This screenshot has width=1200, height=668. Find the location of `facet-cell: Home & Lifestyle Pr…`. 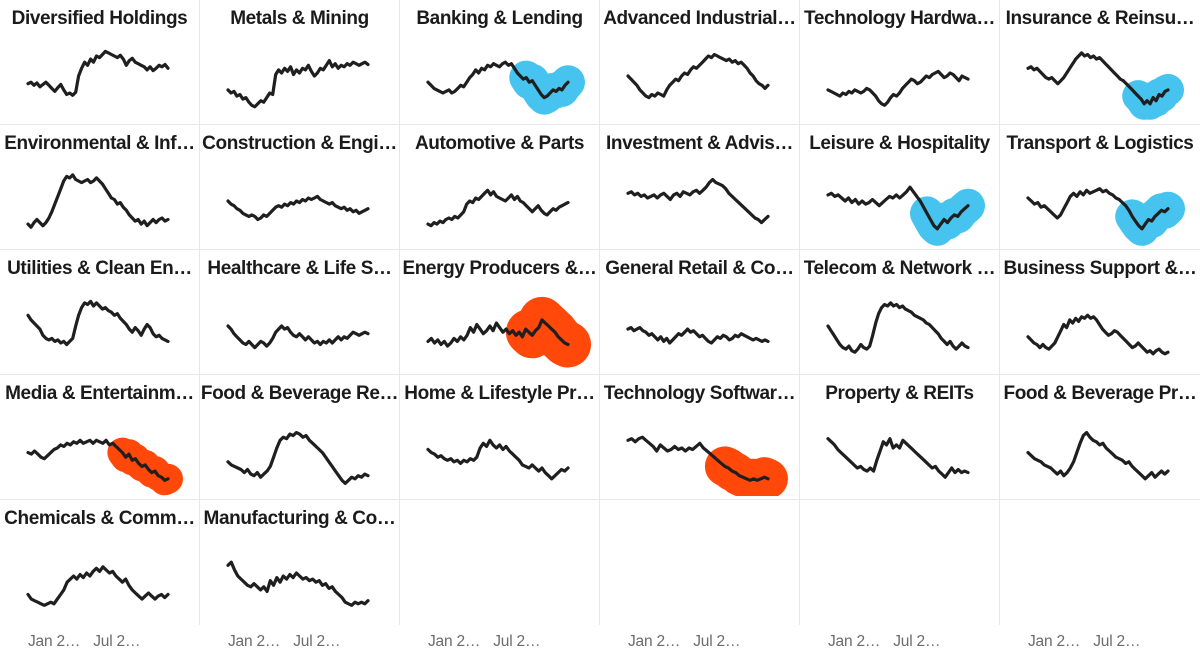

facet-cell: Home & Lifestyle Pr… is located at coordinates (500, 437).